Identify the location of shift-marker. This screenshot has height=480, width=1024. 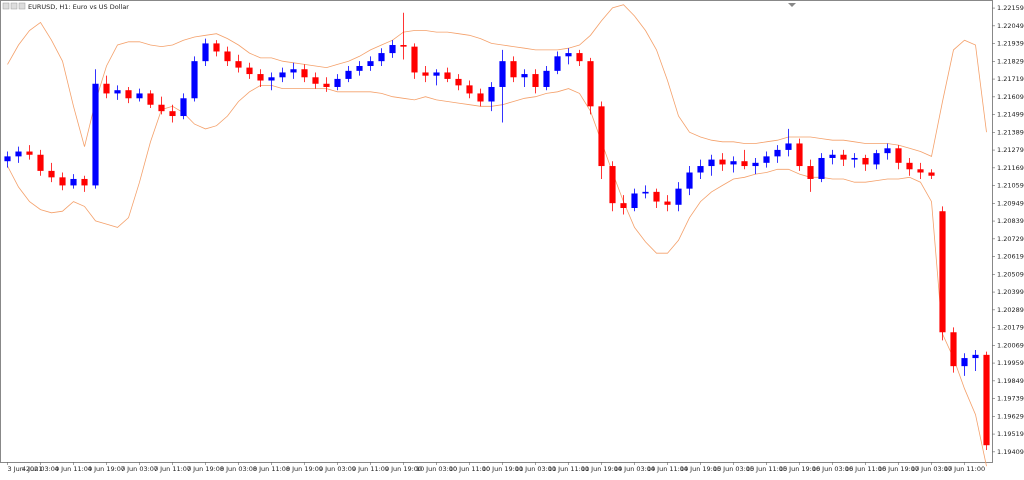
(792, 5).